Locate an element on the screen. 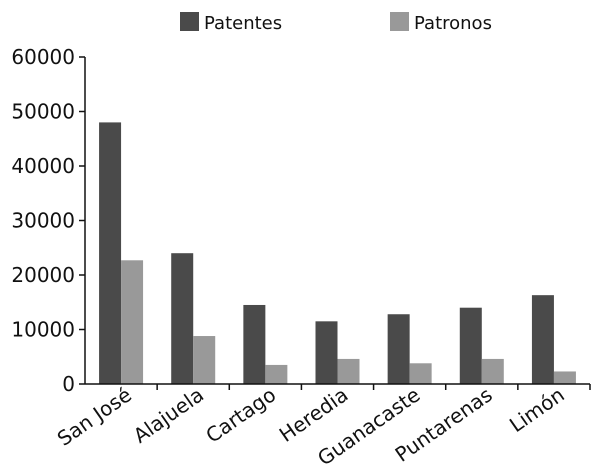 This screenshot has width=597, height=467. x-category-label: Cartago is located at coordinates (240, 414).